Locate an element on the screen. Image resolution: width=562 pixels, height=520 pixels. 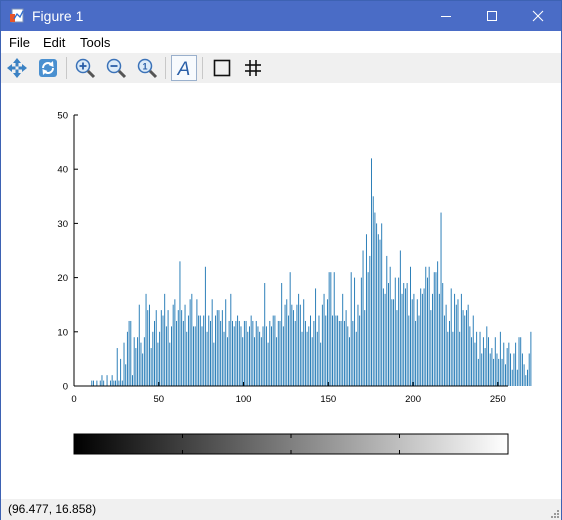
toggle-grid-icon is located at coordinates (253, 68).